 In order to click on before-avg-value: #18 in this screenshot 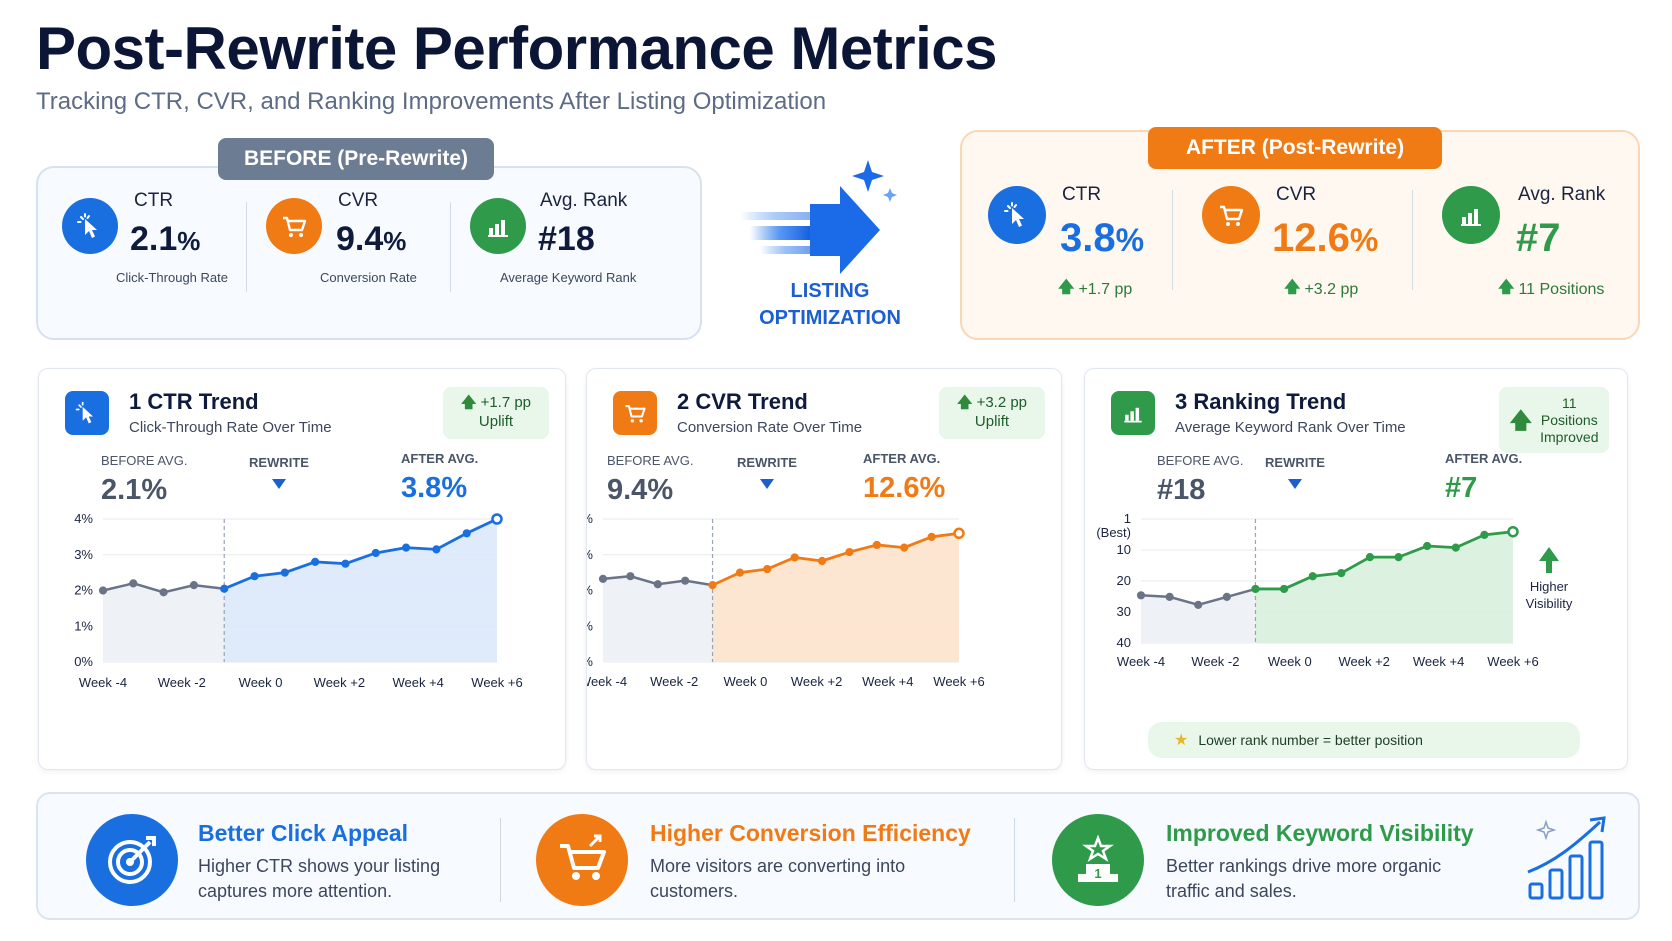, I will do `click(1181, 490)`.